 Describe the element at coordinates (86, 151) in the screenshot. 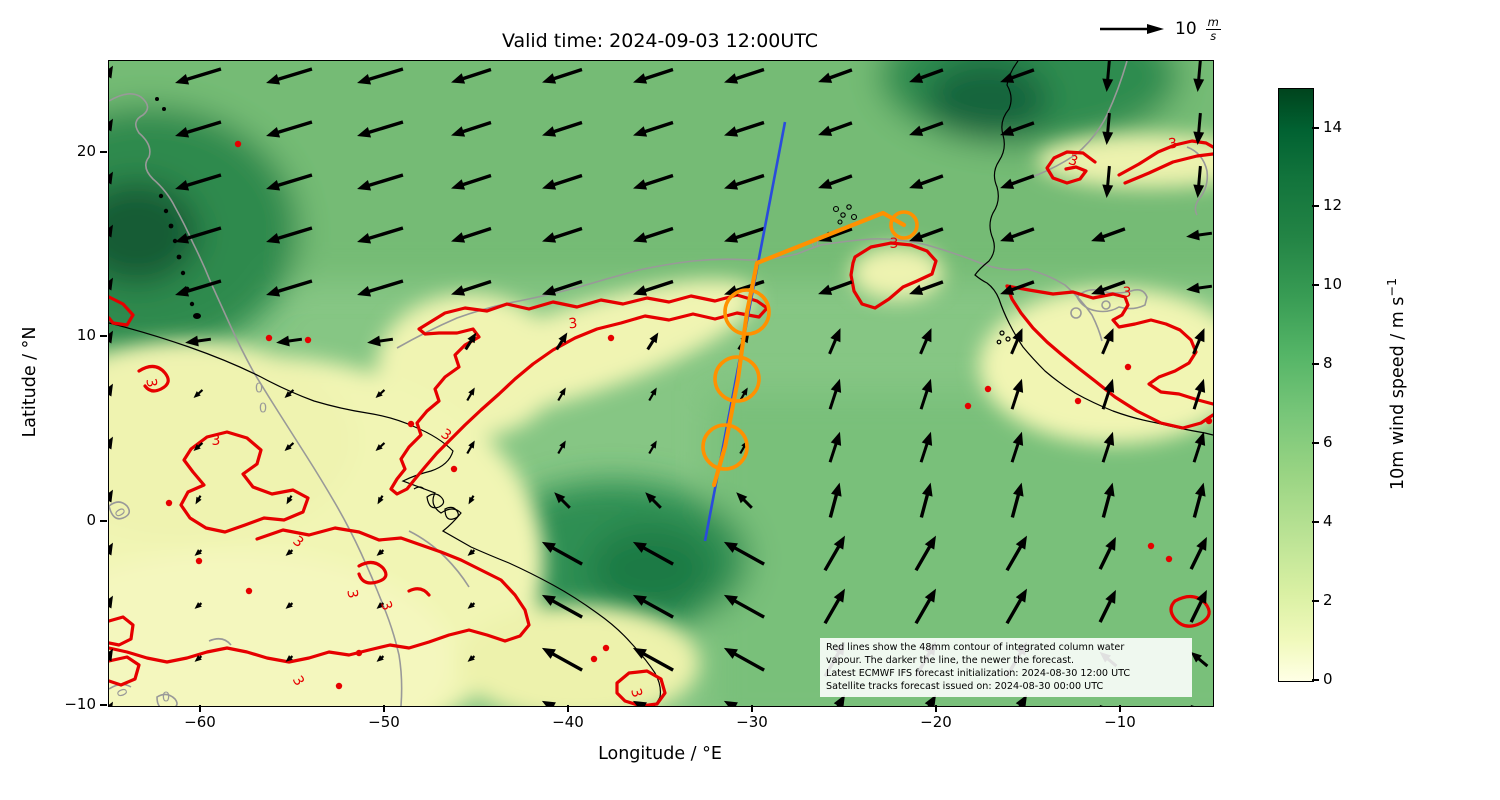

I see `y-tick-label: 20` at that location.